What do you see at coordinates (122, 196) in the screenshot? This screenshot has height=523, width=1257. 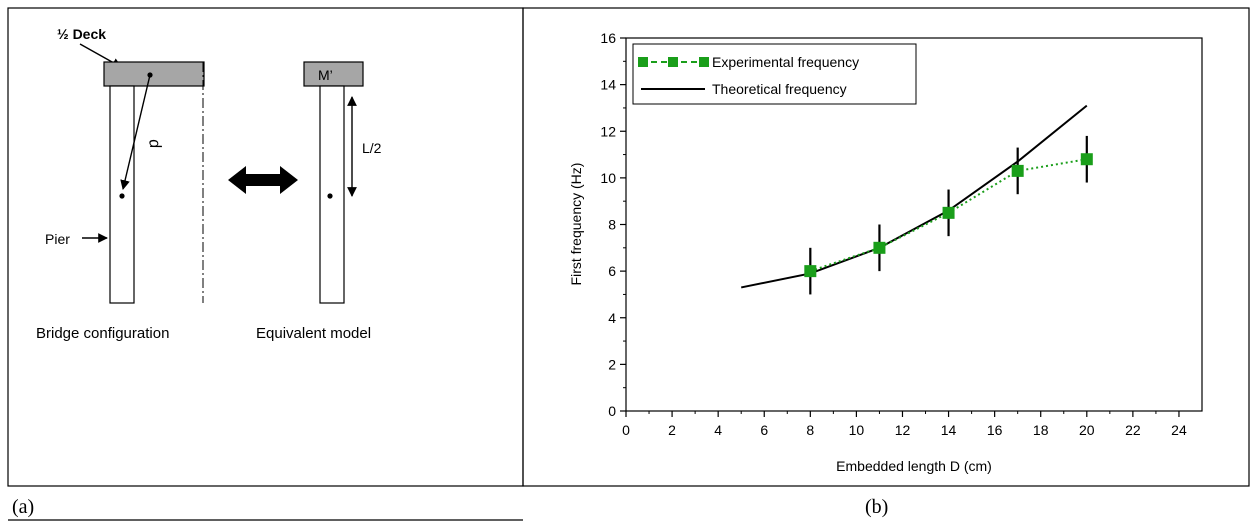 I see `pier-centroid-dot` at bounding box center [122, 196].